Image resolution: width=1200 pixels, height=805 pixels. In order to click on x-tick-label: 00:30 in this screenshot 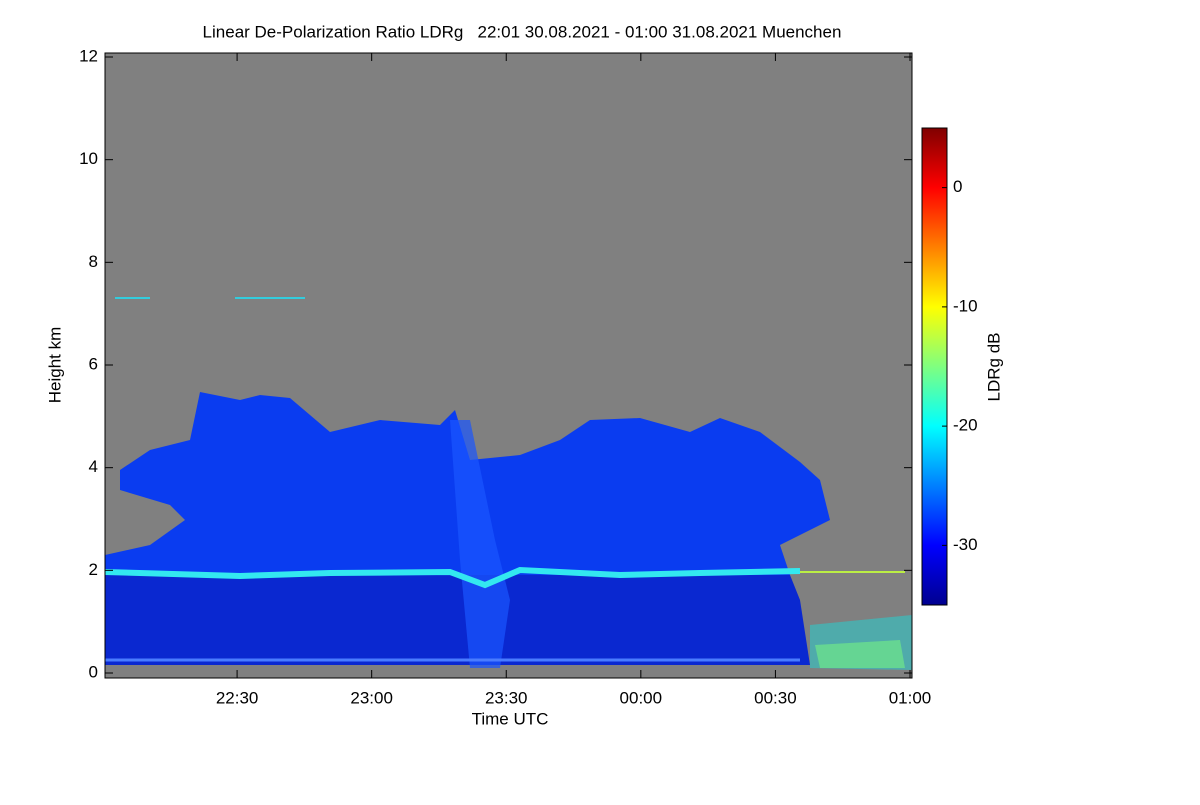, I will do `click(775, 697)`.